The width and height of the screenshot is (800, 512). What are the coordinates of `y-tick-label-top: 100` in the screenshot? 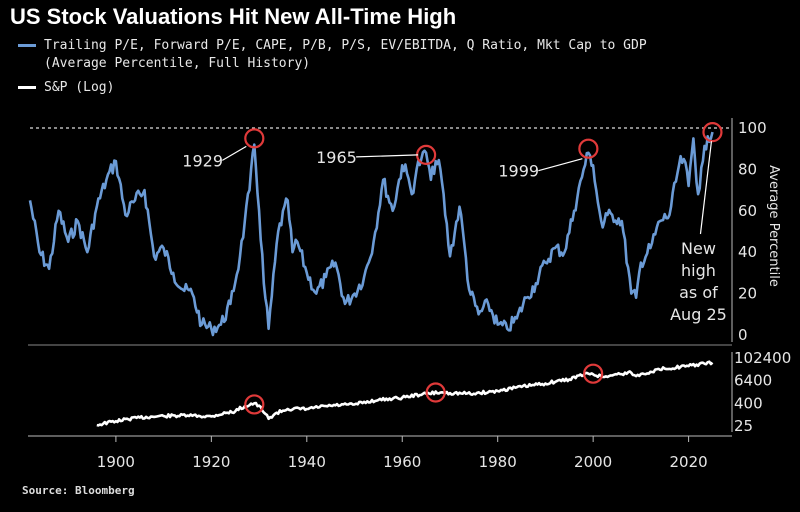 It's located at (752, 128).